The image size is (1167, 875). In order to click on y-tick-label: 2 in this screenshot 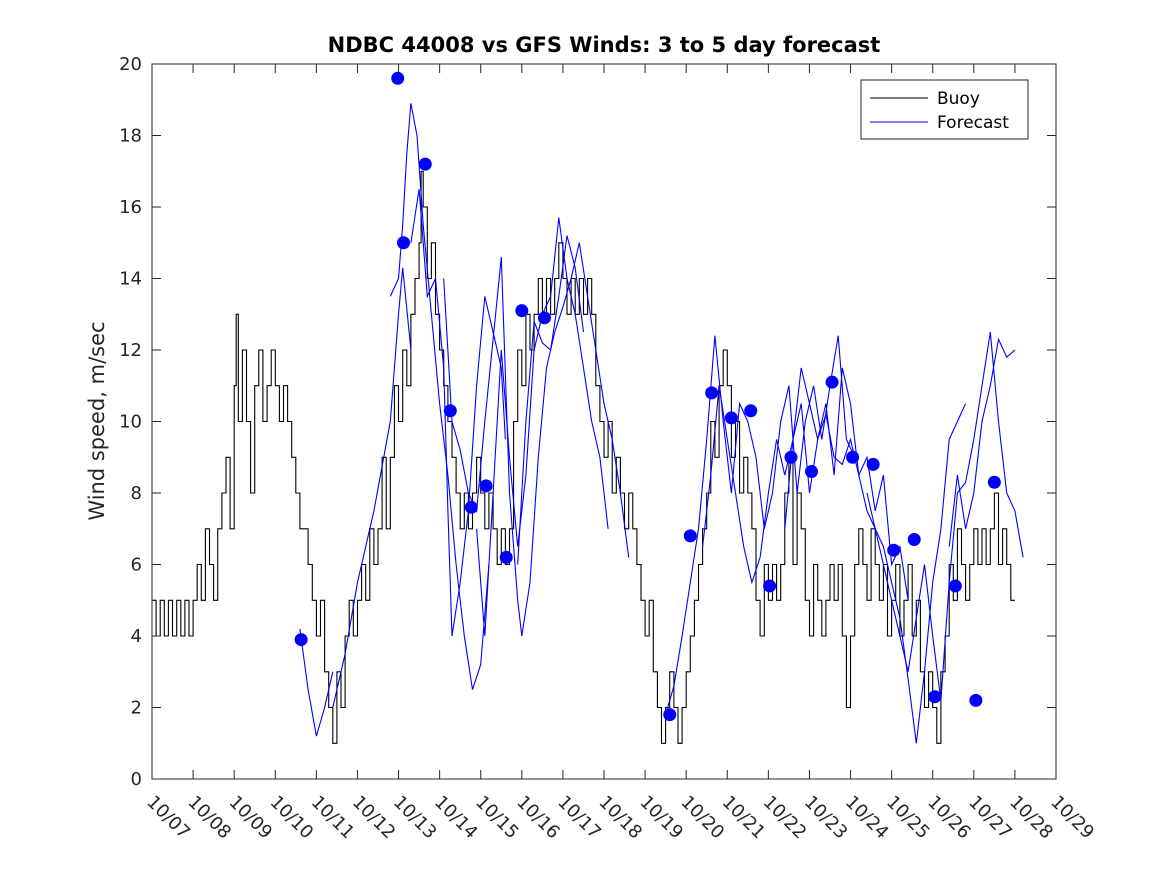, I will do `click(136, 708)`.